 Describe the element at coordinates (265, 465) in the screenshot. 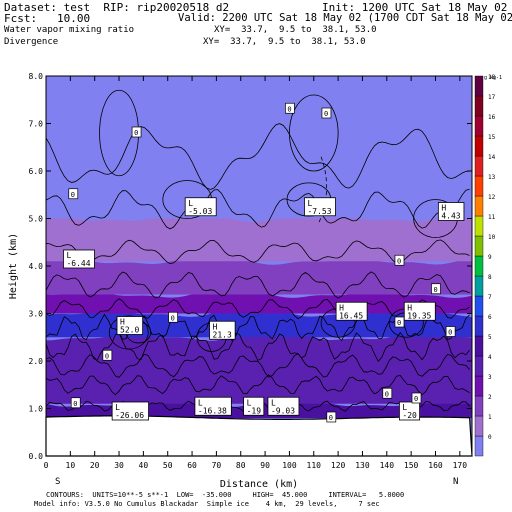

I see `x-tick-label: 90` at that location.